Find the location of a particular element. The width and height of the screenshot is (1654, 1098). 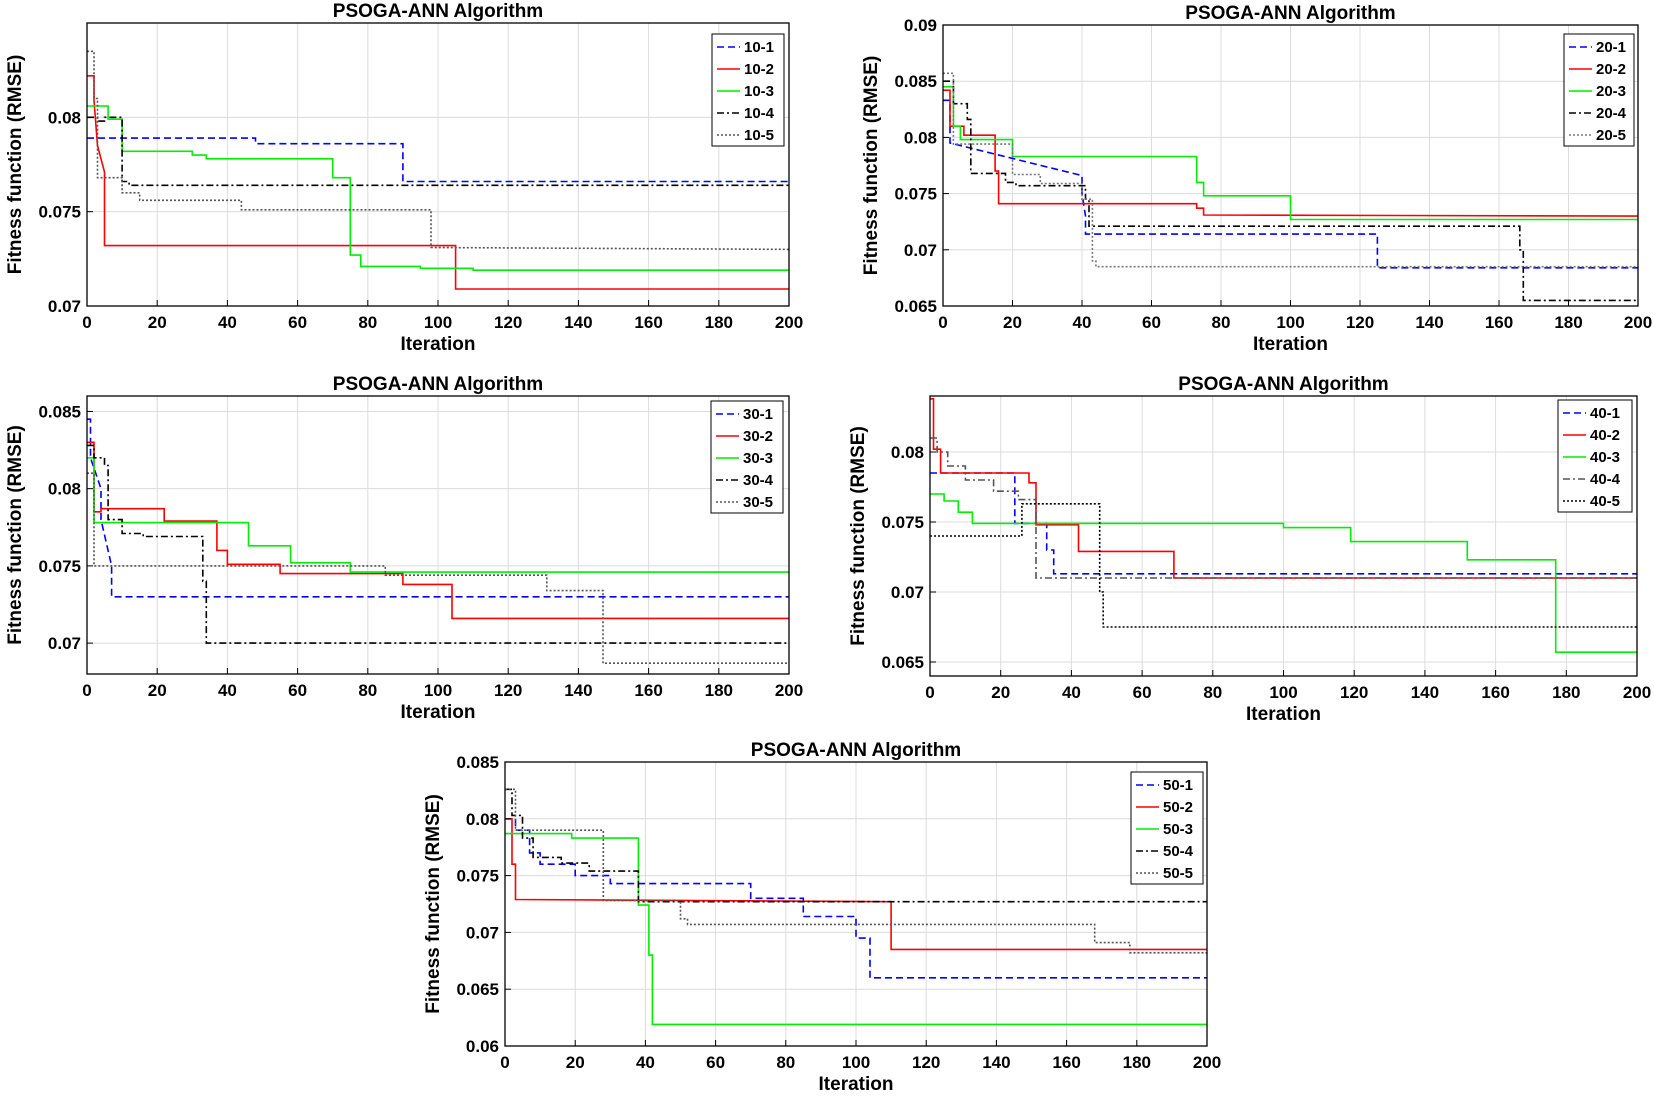

legend-label: 10-3 is located at coordinates (759, 91).